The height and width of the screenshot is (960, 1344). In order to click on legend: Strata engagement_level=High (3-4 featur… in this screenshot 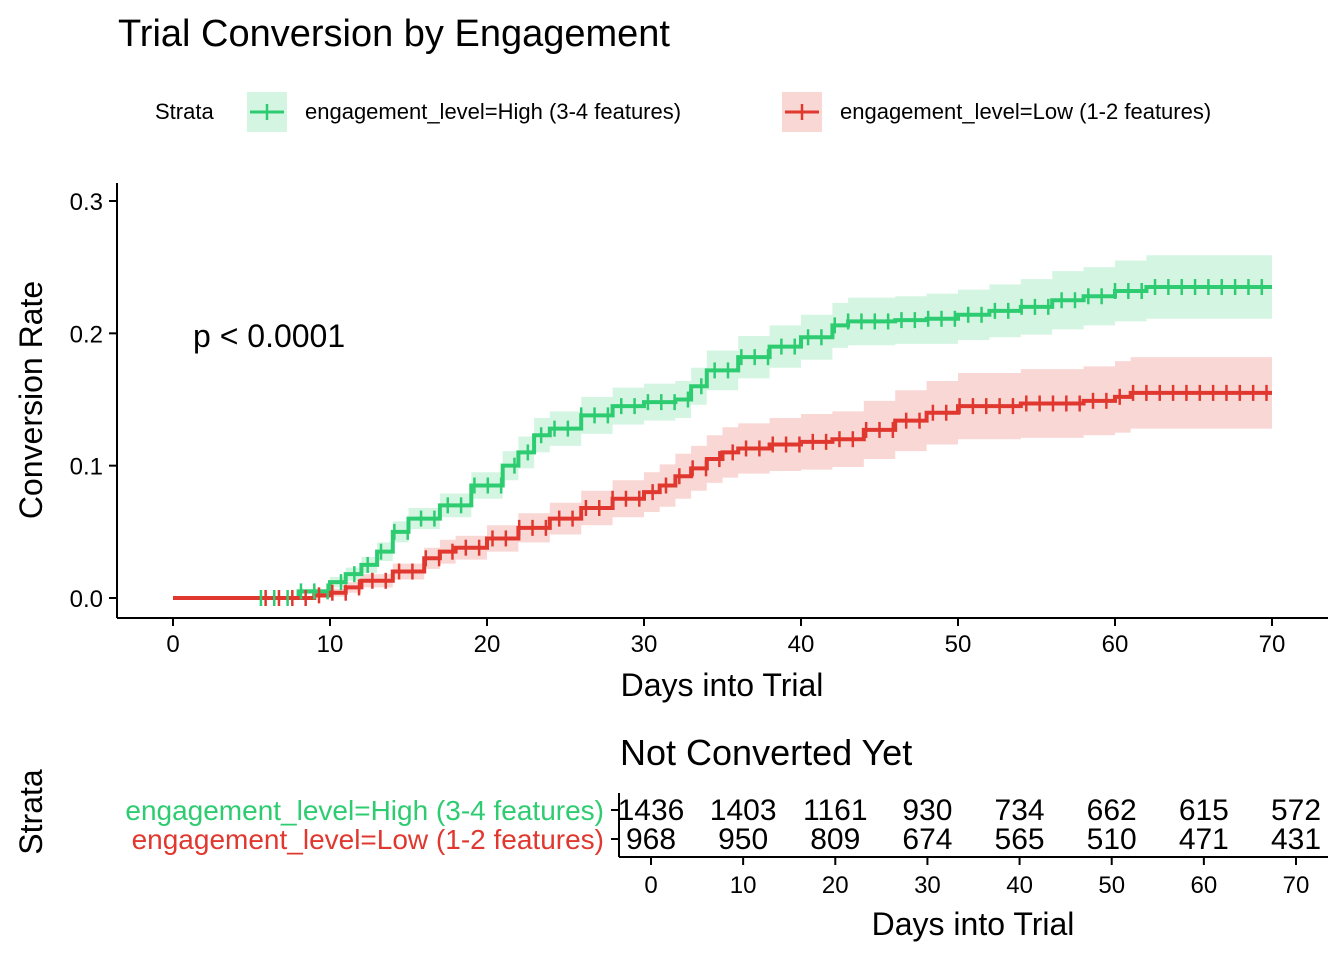, I will do `click(683, 112)`.